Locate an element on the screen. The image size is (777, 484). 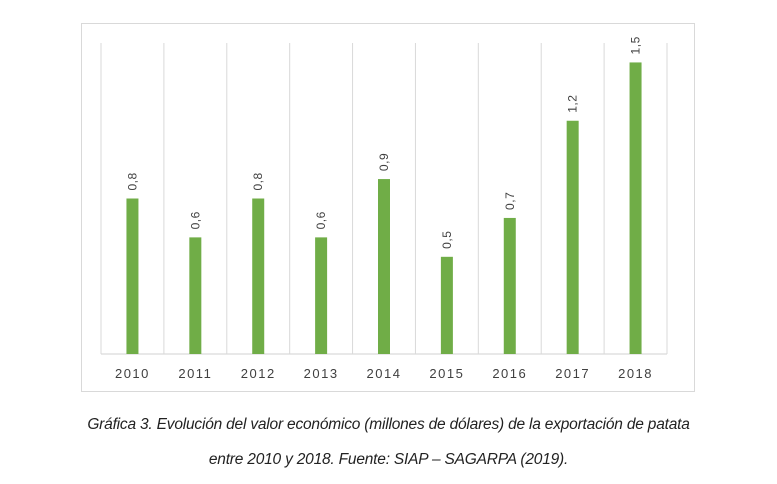
data-label-2014: 0,9 is located at coordinates (384, 162).